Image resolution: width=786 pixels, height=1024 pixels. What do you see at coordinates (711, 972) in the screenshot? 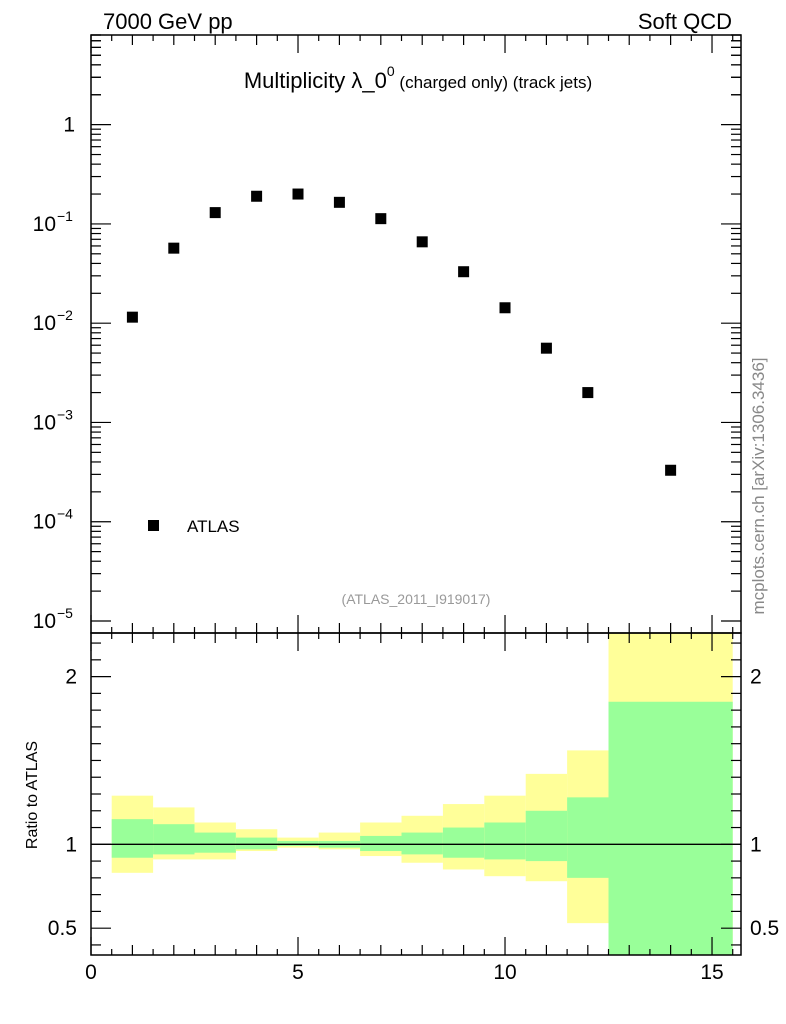
I see `x-tick-label-3: 15` at bounding box center [711, 972].